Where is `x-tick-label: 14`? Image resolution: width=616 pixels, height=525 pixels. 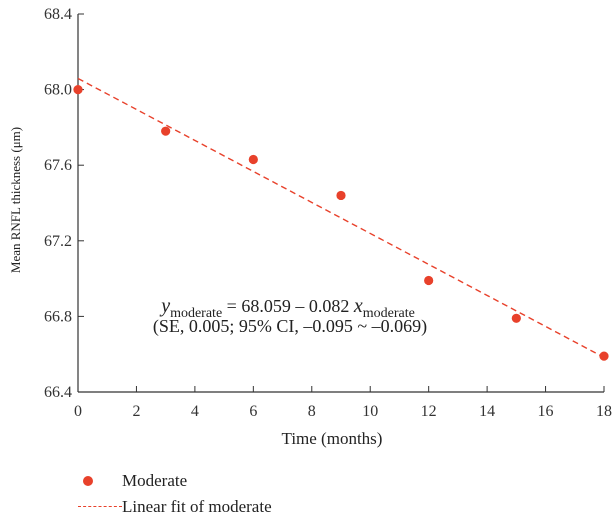 x-tick-label: 14 is located at coordinates (487, 411).